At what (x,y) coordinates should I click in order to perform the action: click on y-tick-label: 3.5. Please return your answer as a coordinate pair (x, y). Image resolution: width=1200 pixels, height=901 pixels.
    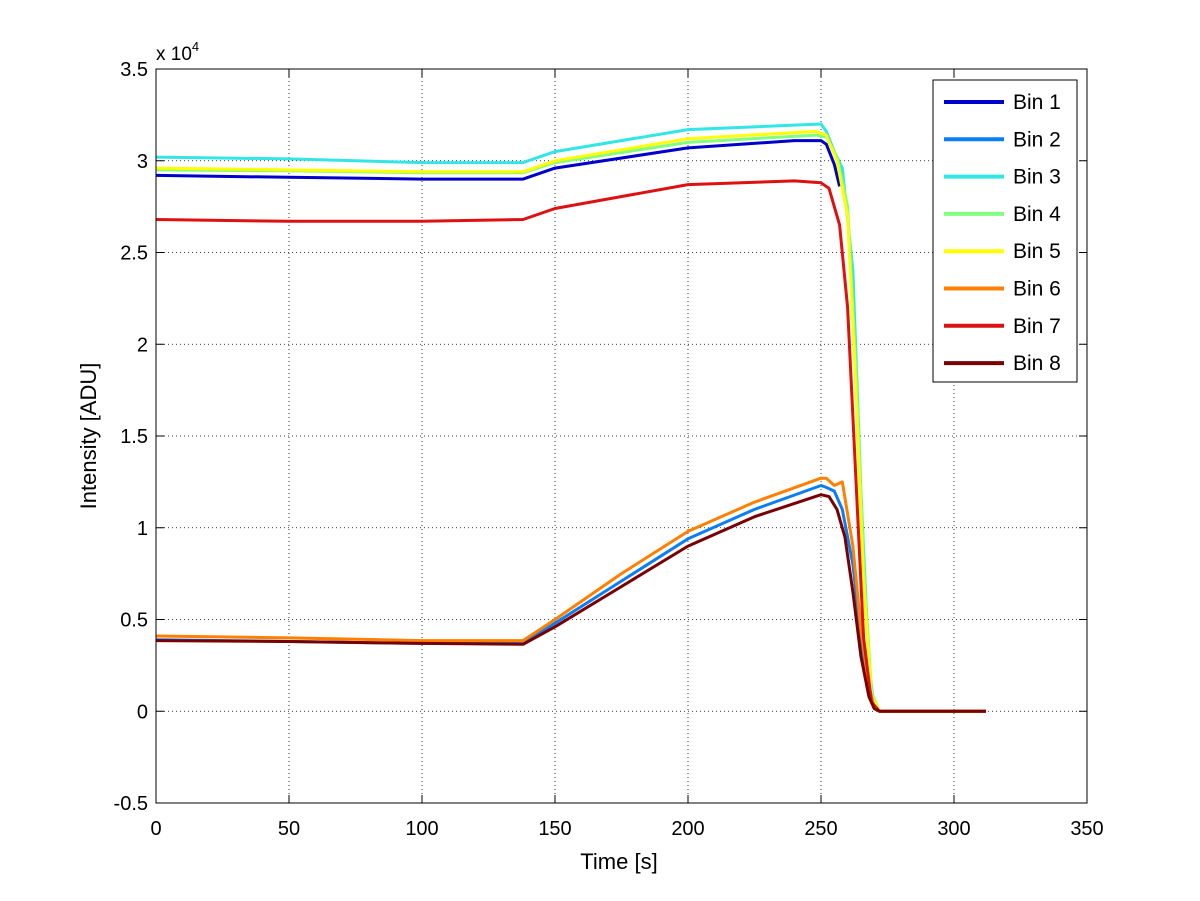
    Looking at the image, I should click on (134, 70).